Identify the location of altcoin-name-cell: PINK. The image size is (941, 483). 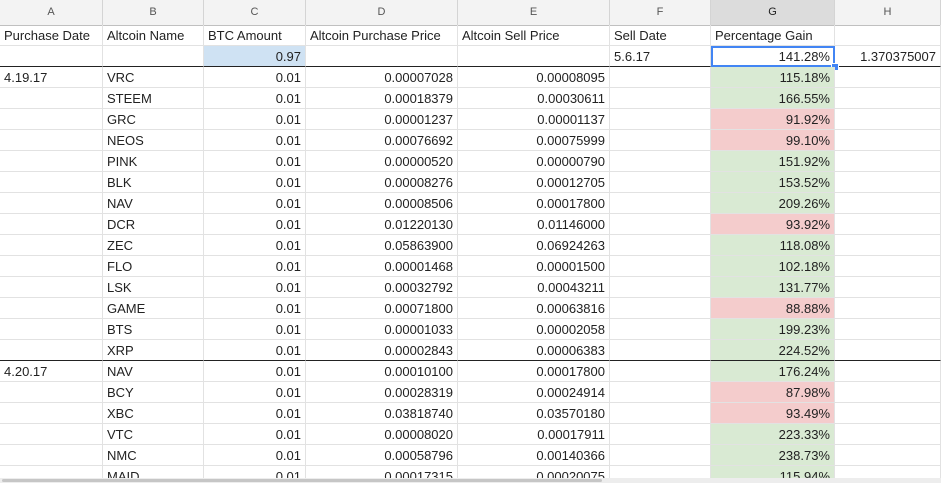
(153, 161).